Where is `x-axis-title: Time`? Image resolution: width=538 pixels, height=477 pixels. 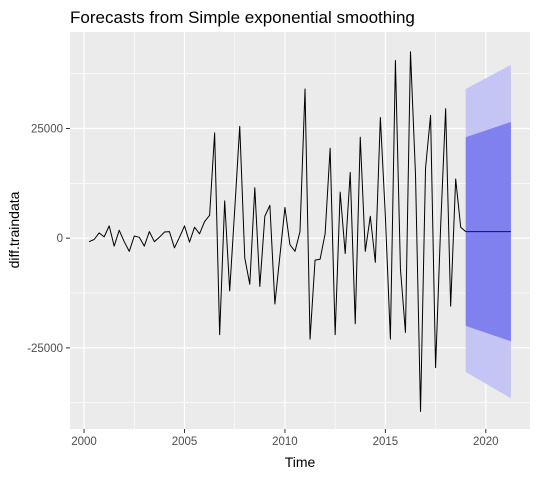
x-axis-title: Time is located at coordinates (300, 462).